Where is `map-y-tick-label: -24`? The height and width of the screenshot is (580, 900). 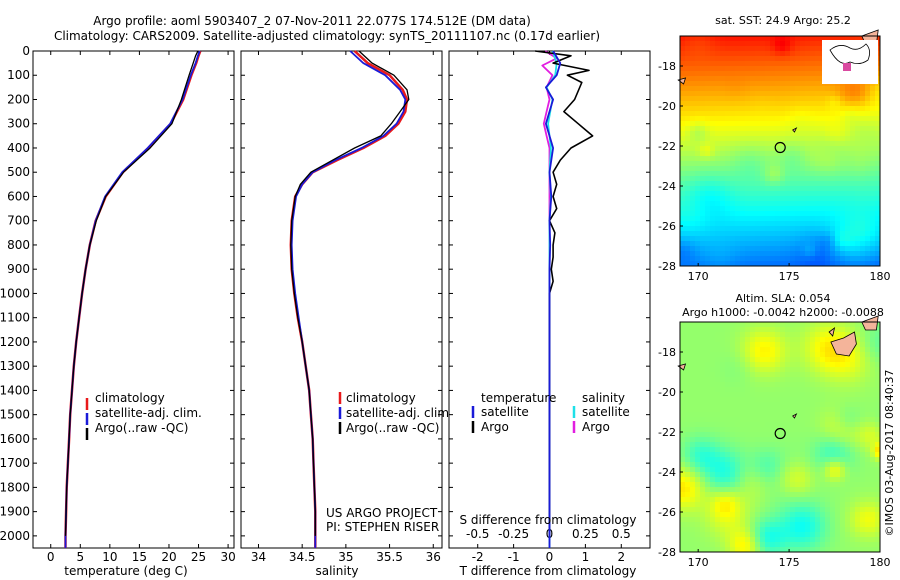
map-y-tick-label: -24 is located at coordinates (667, 472).